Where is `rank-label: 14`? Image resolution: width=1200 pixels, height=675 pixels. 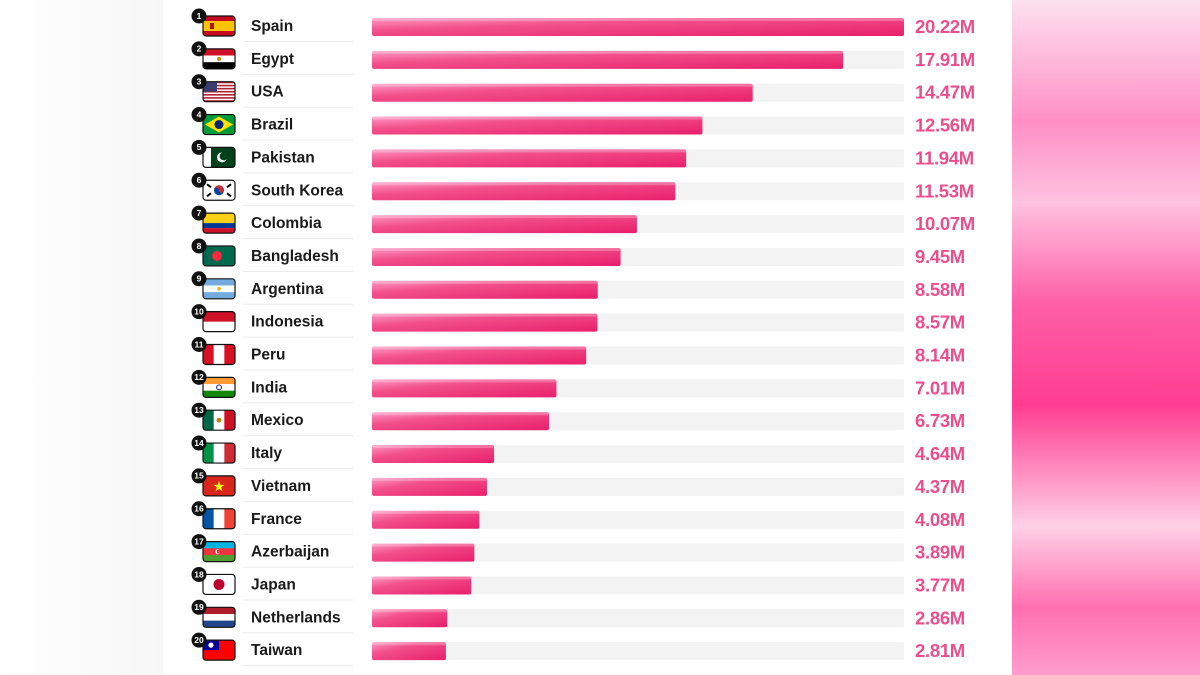 rank-label: 14 is located at coordinates (199, 443).